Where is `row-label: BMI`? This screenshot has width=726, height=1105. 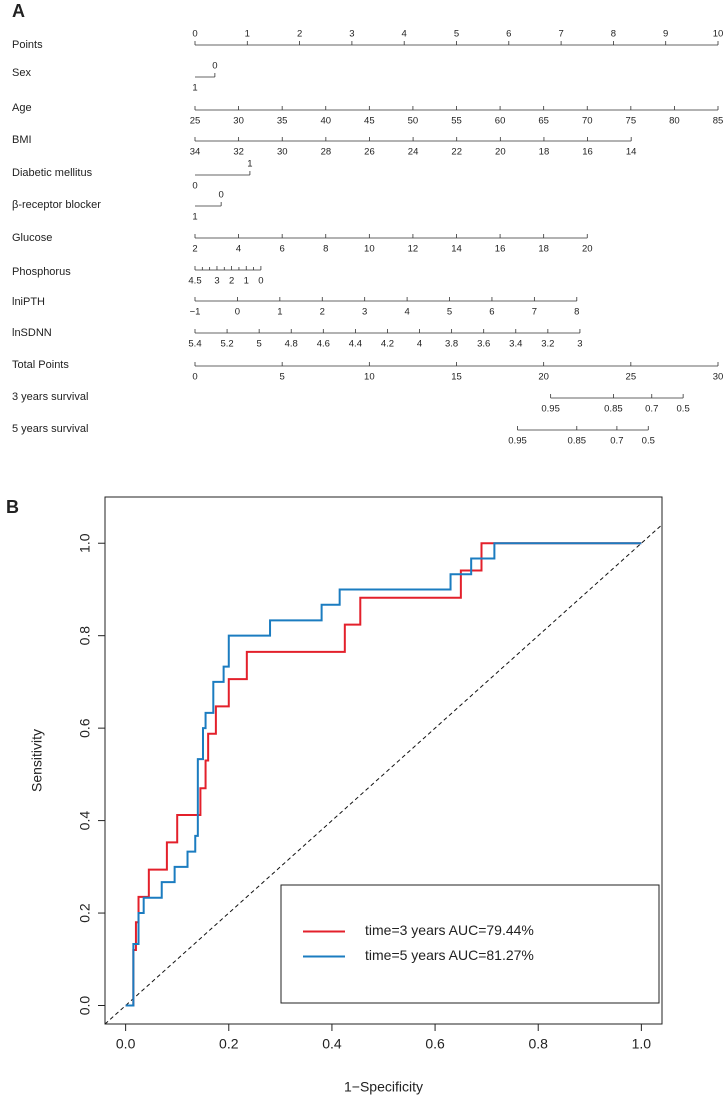
row-label: BMI is located at coordinates (22, 140).